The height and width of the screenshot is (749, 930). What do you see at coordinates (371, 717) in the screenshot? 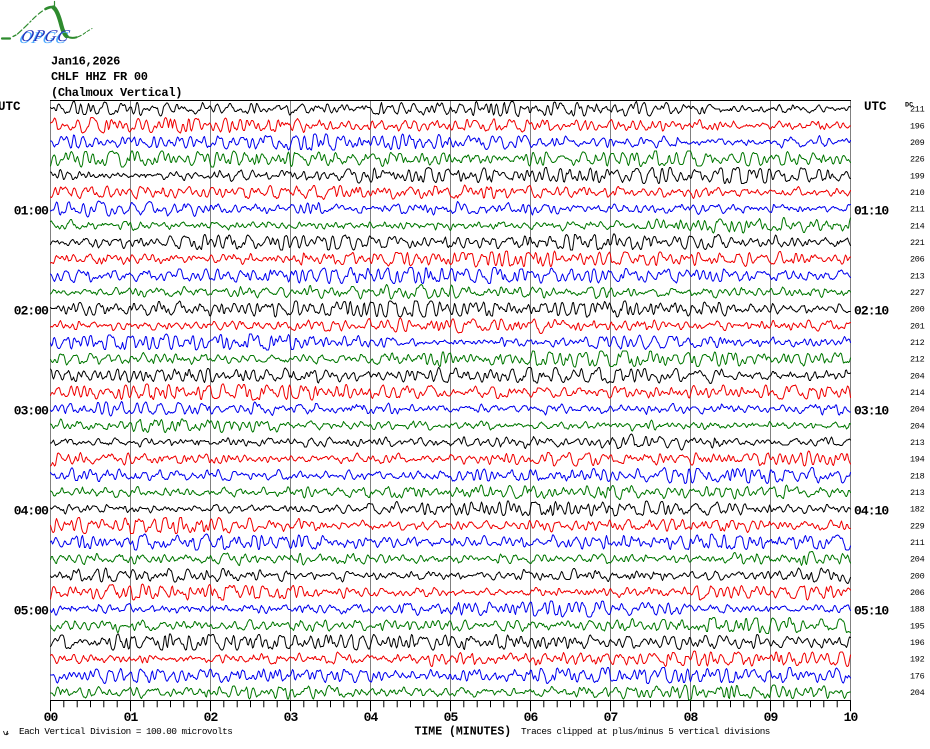
I see `svg-text: 04` at bounding box center [371, 717].